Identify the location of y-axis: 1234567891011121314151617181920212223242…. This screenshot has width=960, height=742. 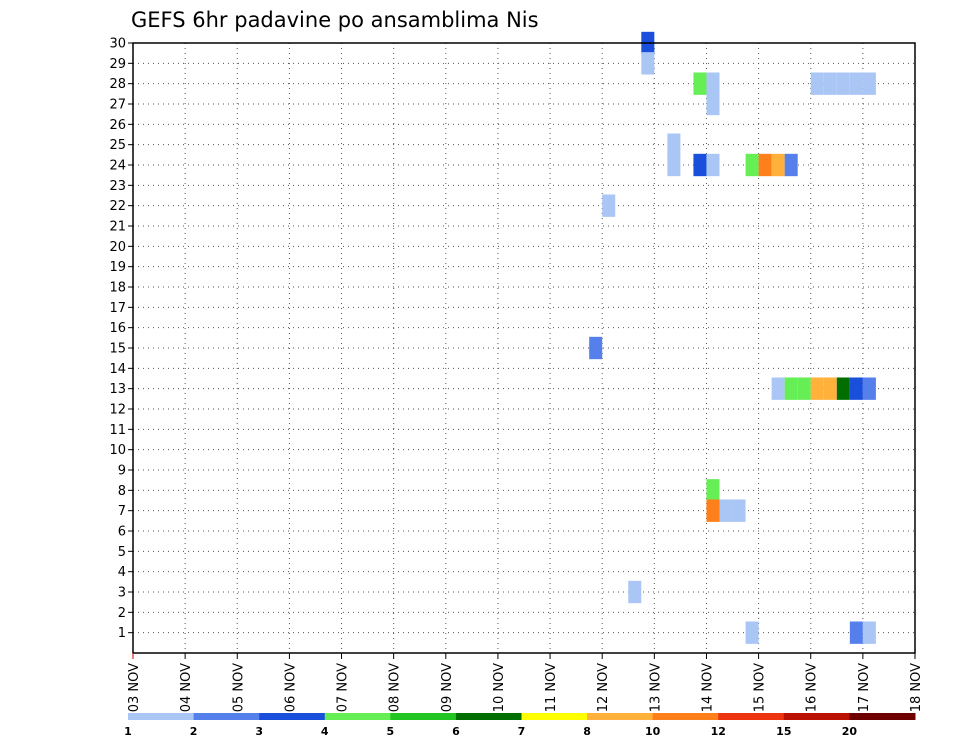
(121, 339).